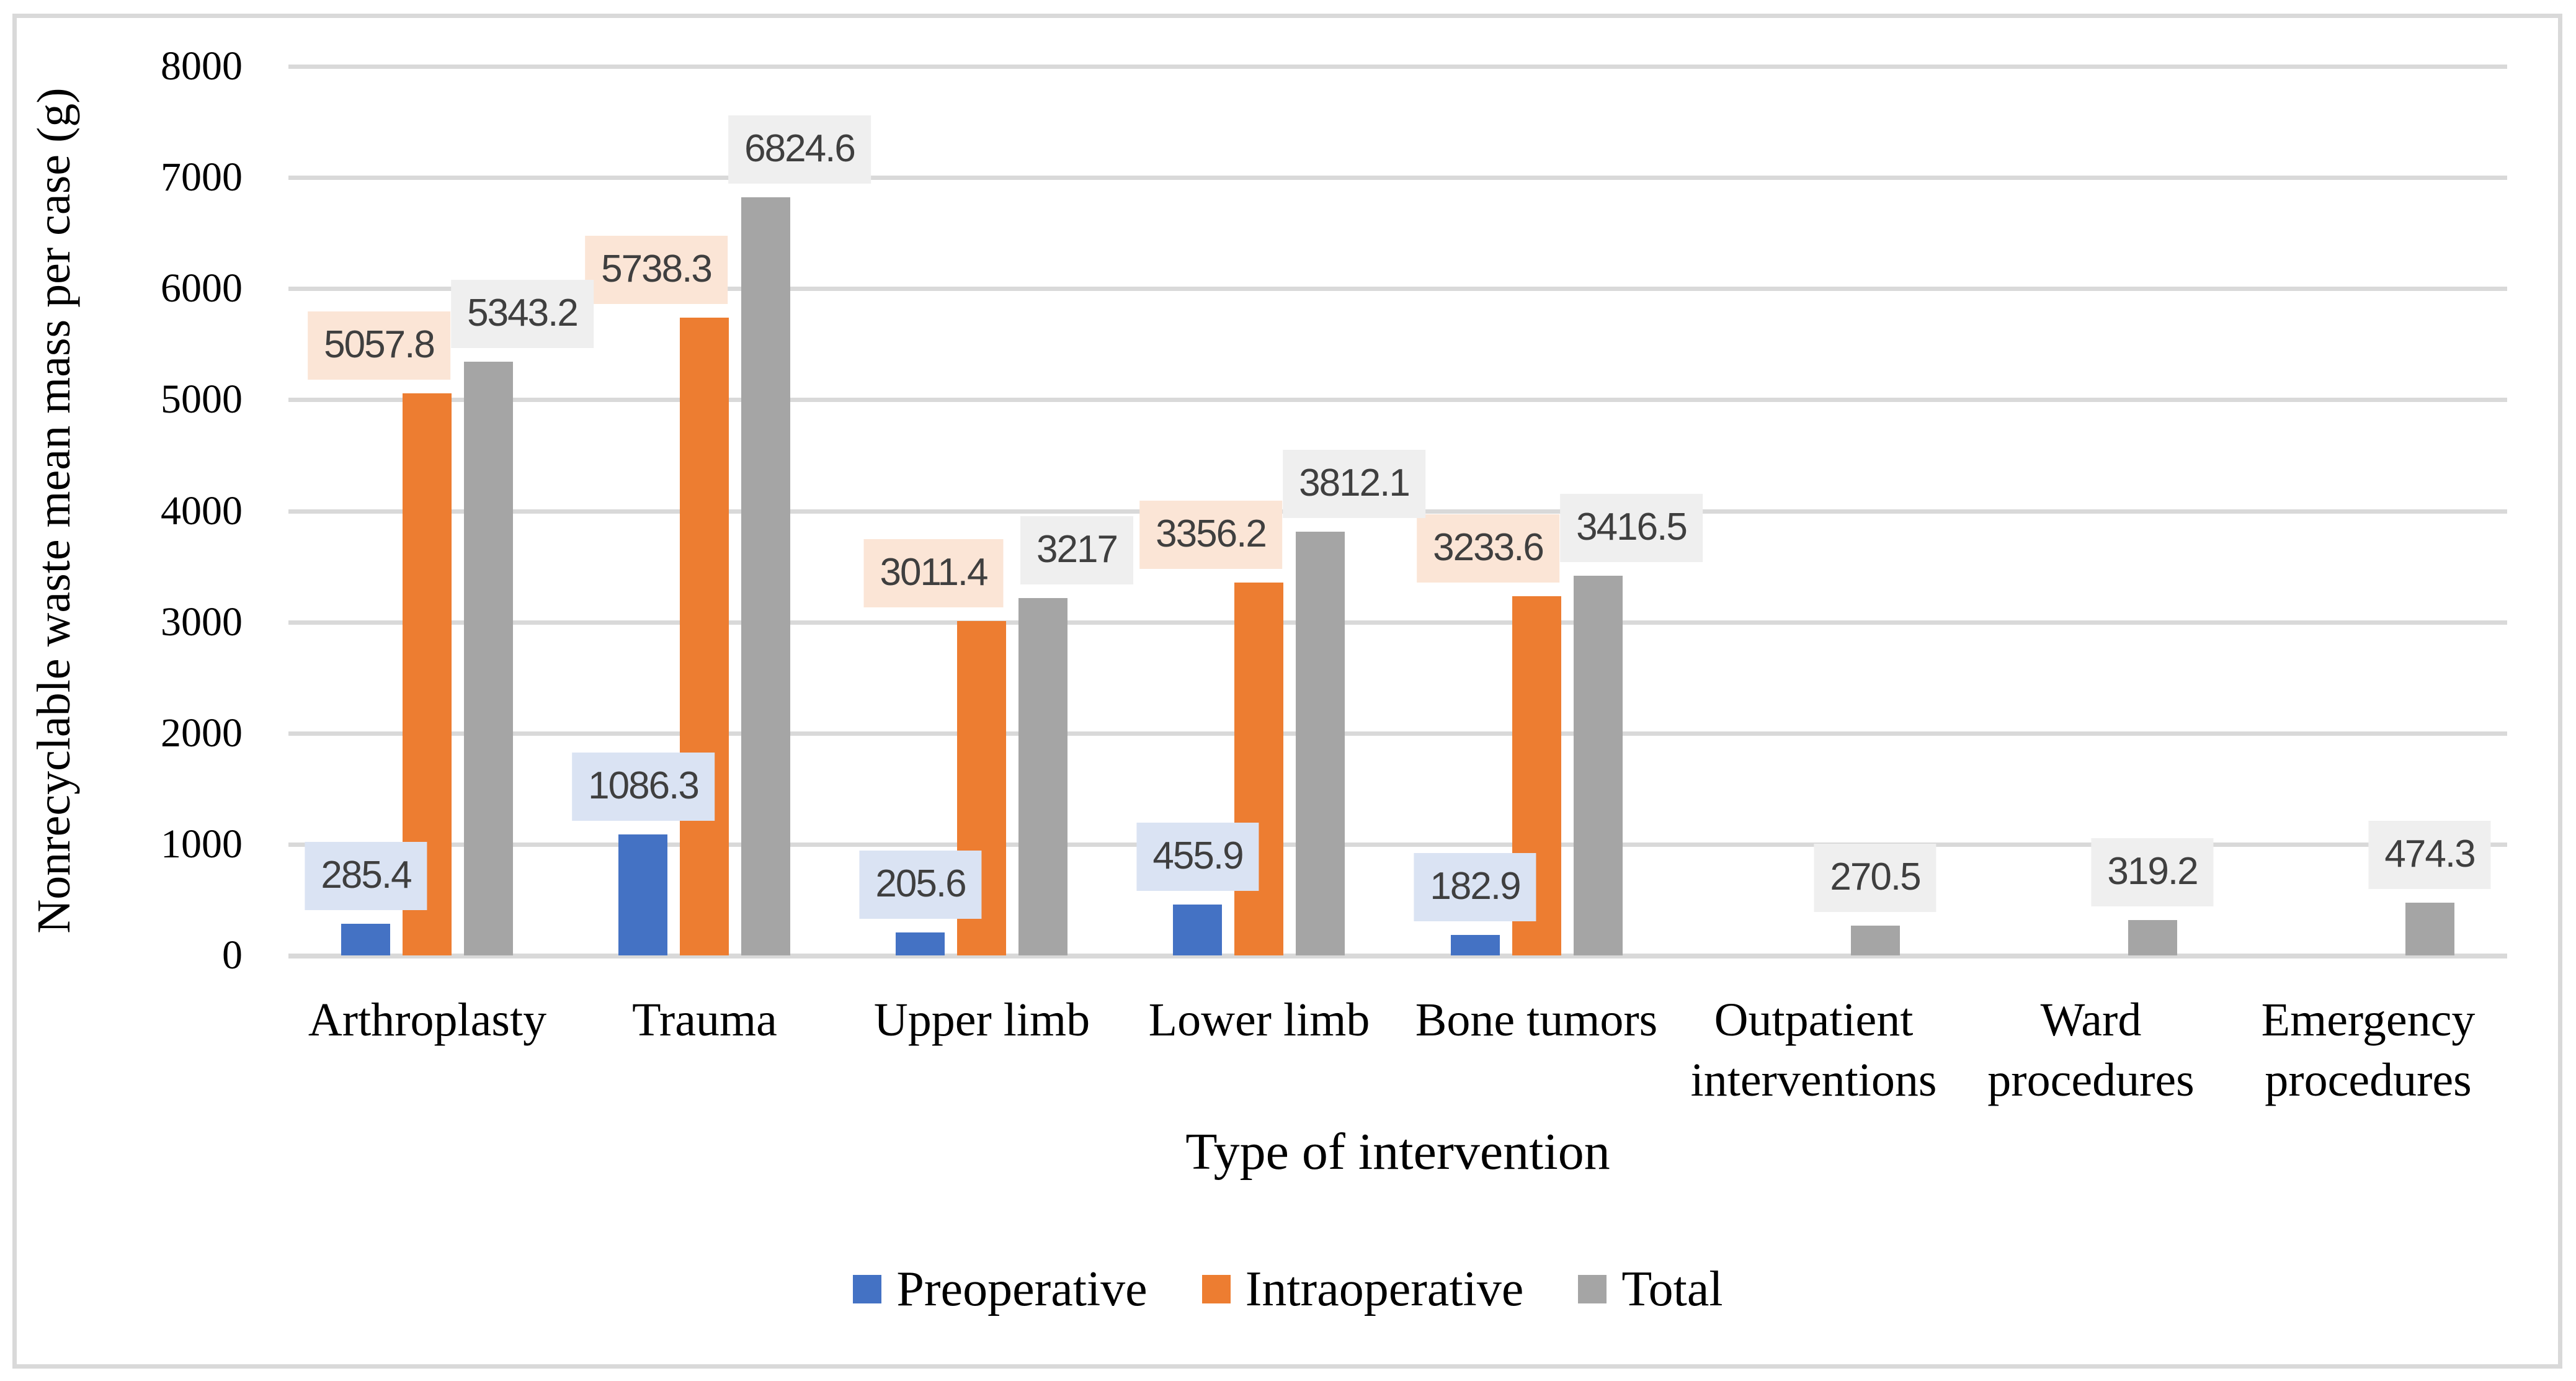 Image resolution: width=2576 pixels, height=1381 pixels. I want to click on legend-item-intraoperative: Intraoperative, so click(1363, 1289).